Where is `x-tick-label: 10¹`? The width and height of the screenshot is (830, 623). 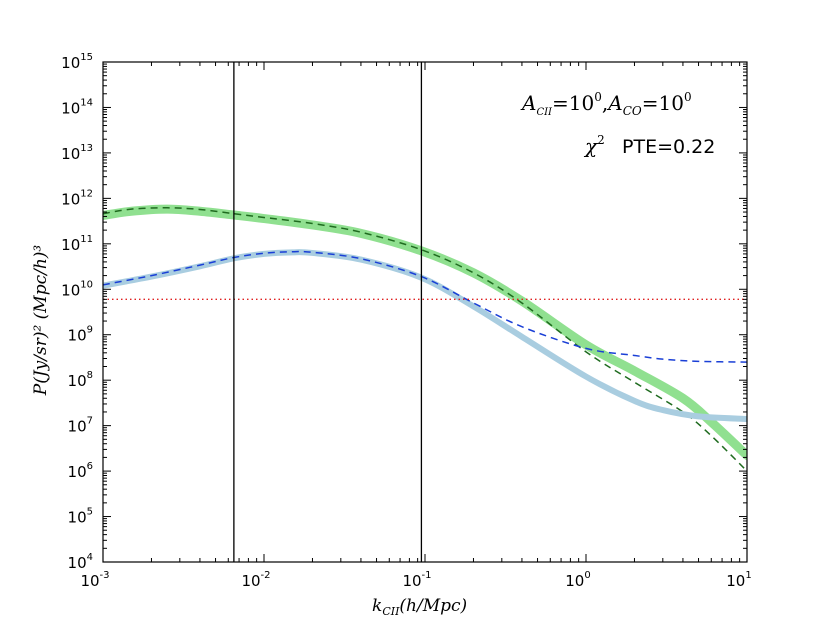 x-tick-label: 10¹ is located at coordinates (738, 580).